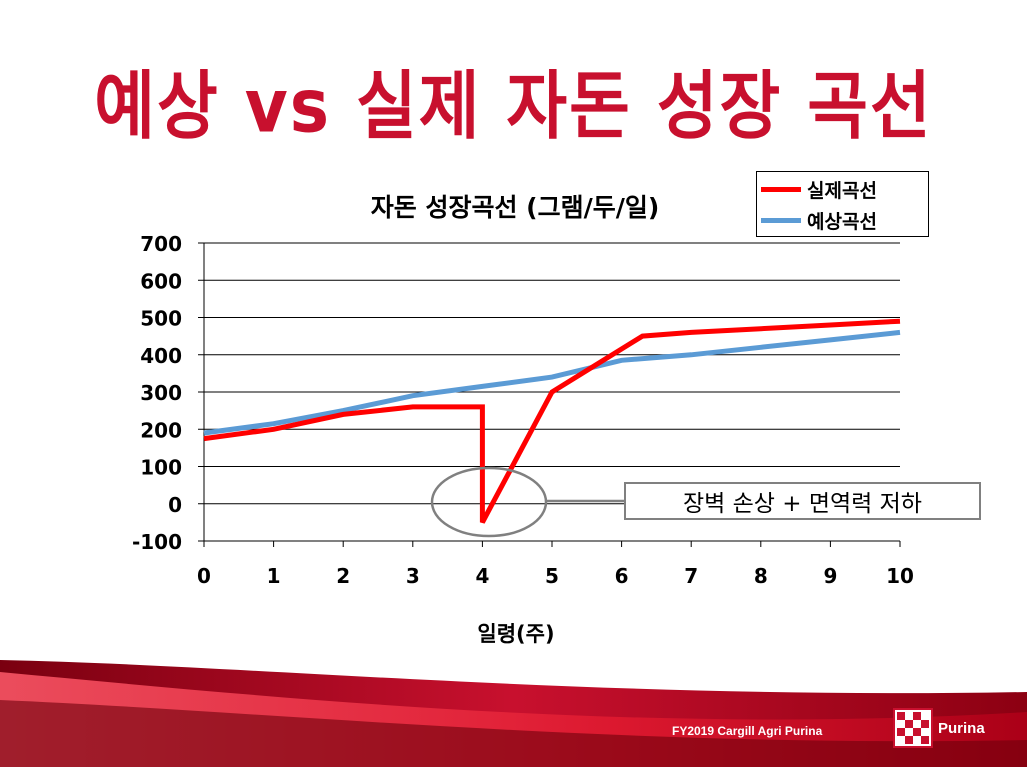 This screenshot has height=767, width=1027. Describe the element at coordinates (842, 190) in the screenshot. I see `legend-label-actual: 실제곡선` at that location.